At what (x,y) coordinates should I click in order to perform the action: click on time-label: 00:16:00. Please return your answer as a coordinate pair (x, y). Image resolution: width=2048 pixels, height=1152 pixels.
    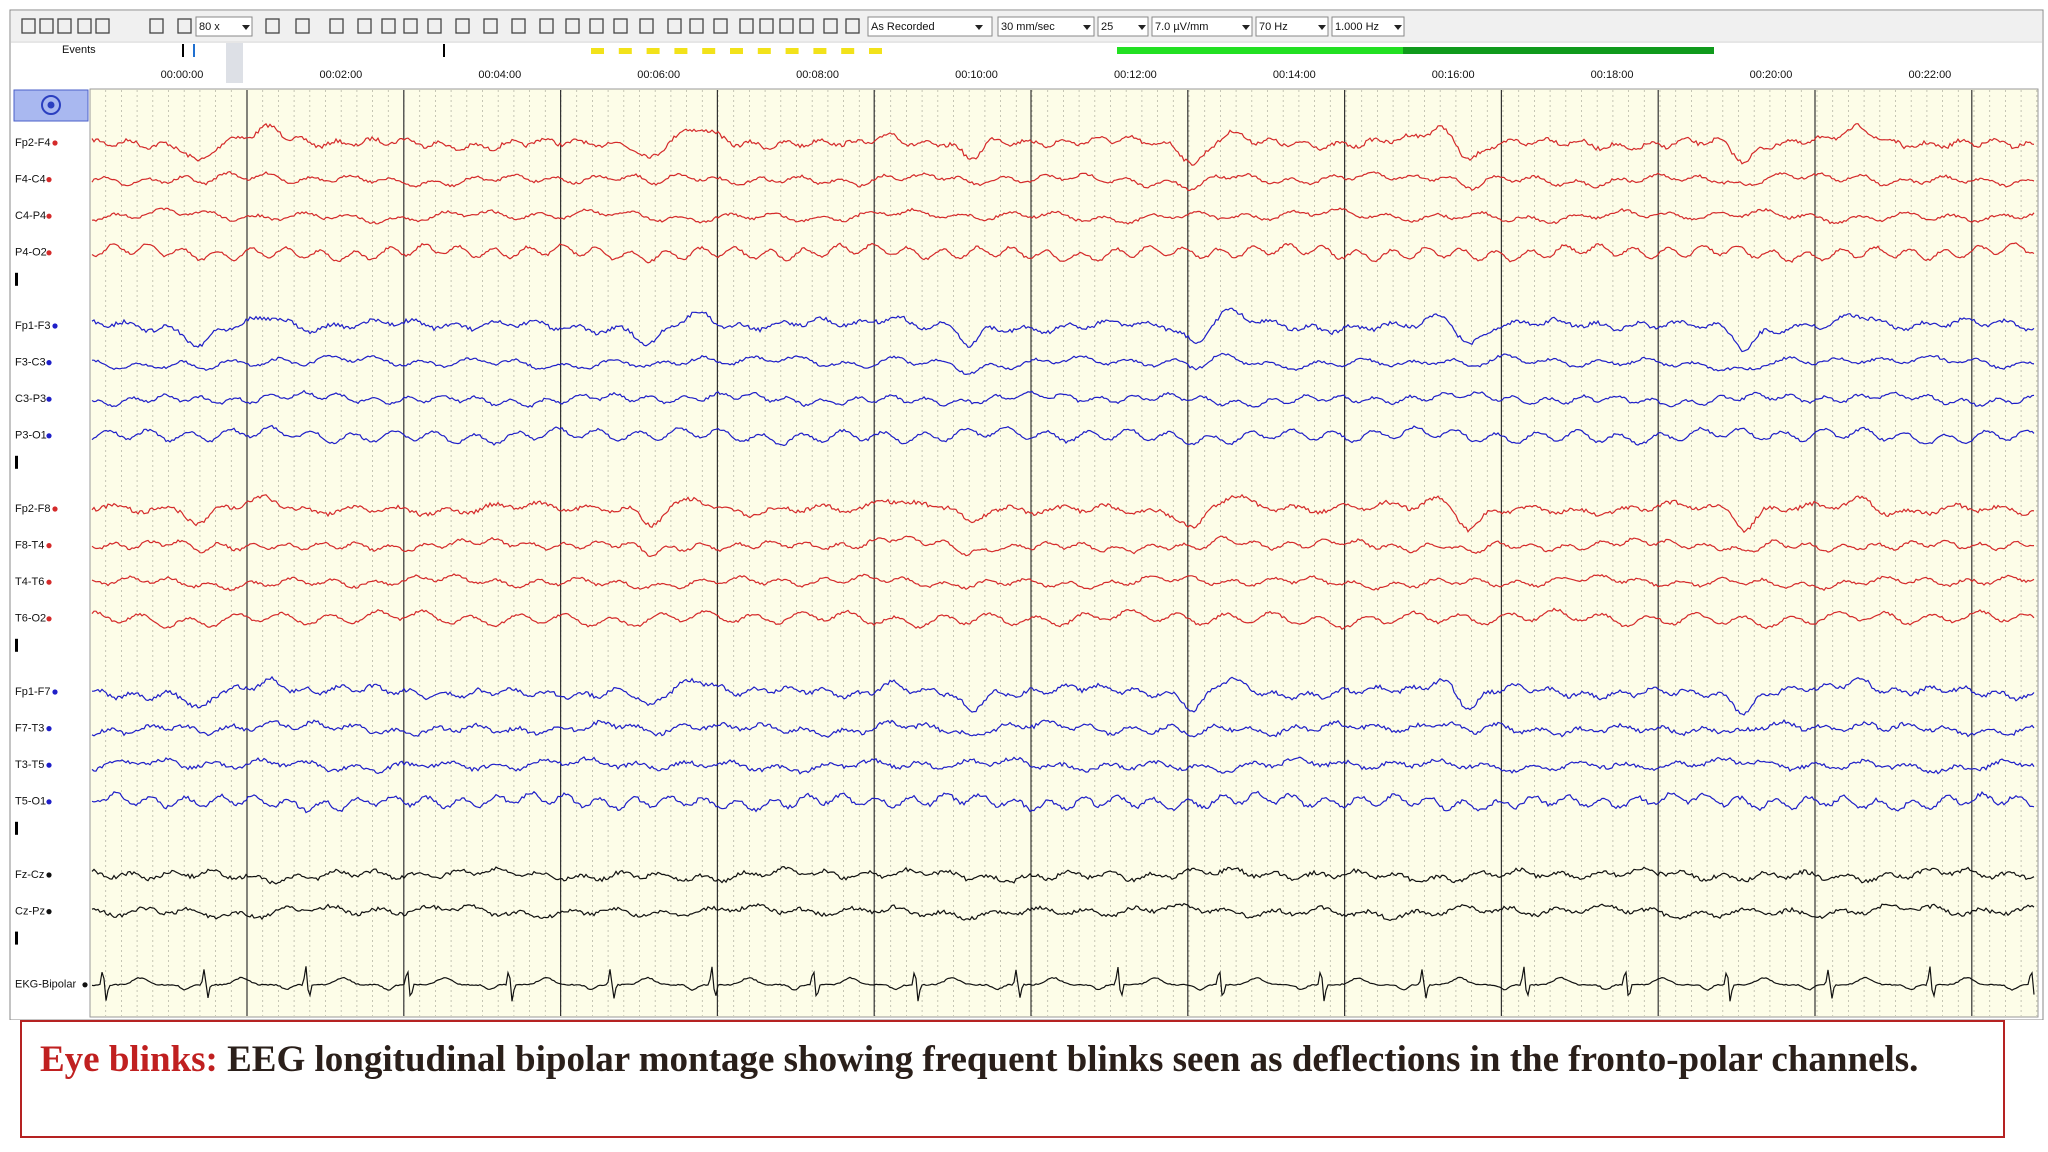
    Looking at the image, I should click on (1453, 75).